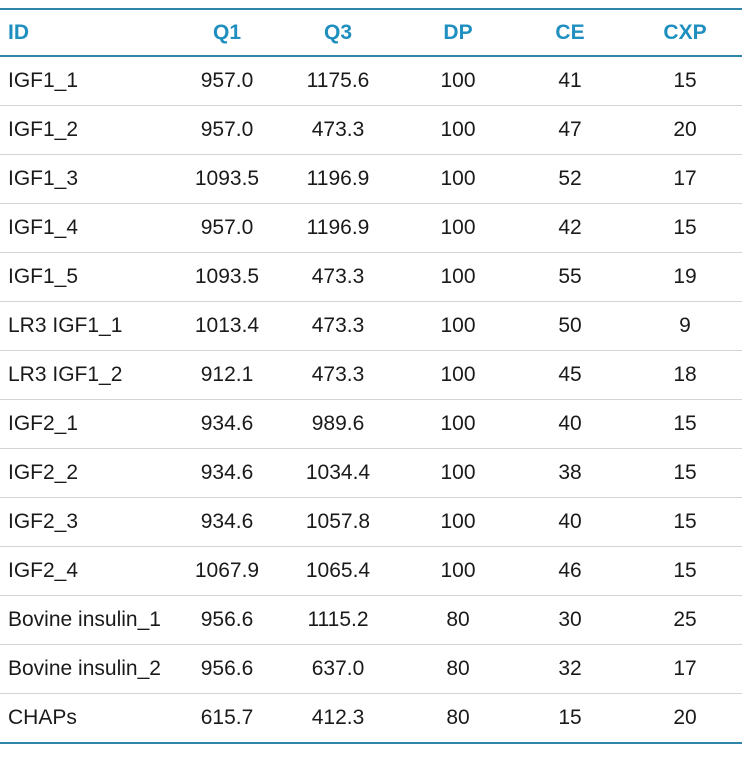  I want to click on cell-id: IGF1_1, so click(91, 81).